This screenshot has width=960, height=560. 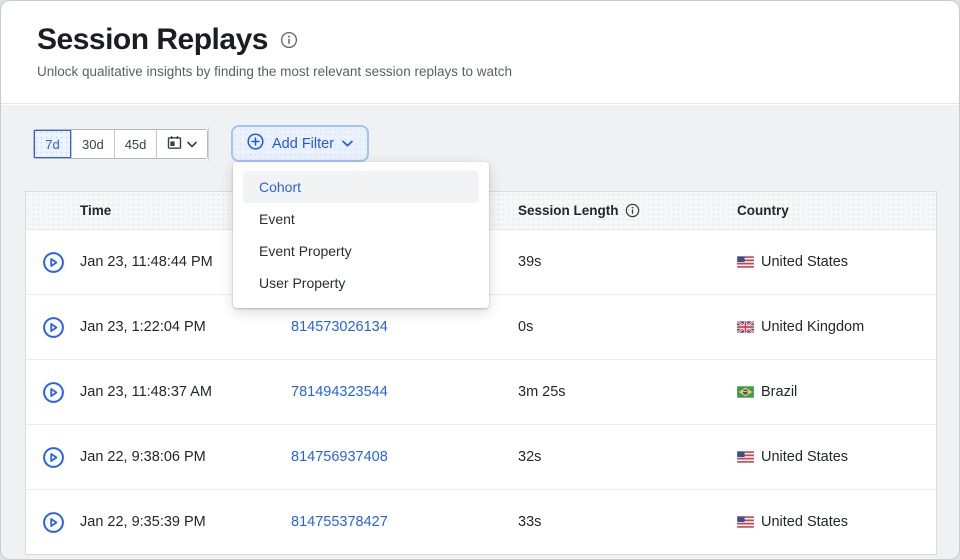 I want to click on cell-country: Brazil, so click(x=836, y=392).